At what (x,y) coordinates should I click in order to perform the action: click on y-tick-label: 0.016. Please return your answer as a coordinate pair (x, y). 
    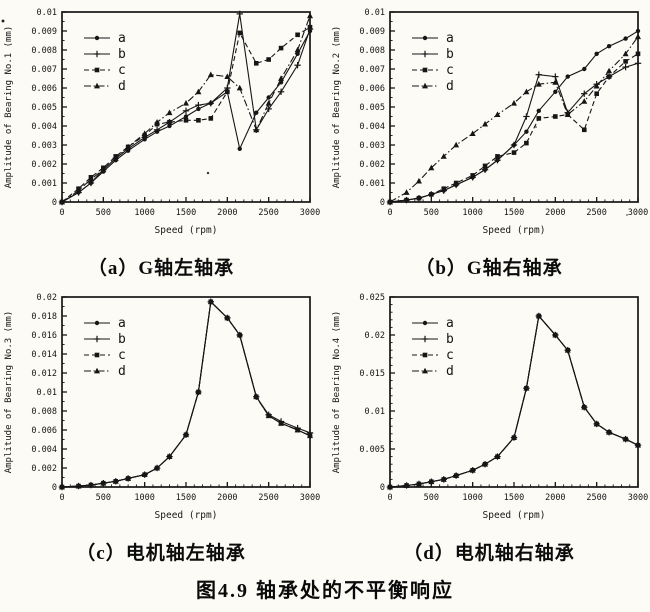
    Looking at the image, I should click on (44, 336).